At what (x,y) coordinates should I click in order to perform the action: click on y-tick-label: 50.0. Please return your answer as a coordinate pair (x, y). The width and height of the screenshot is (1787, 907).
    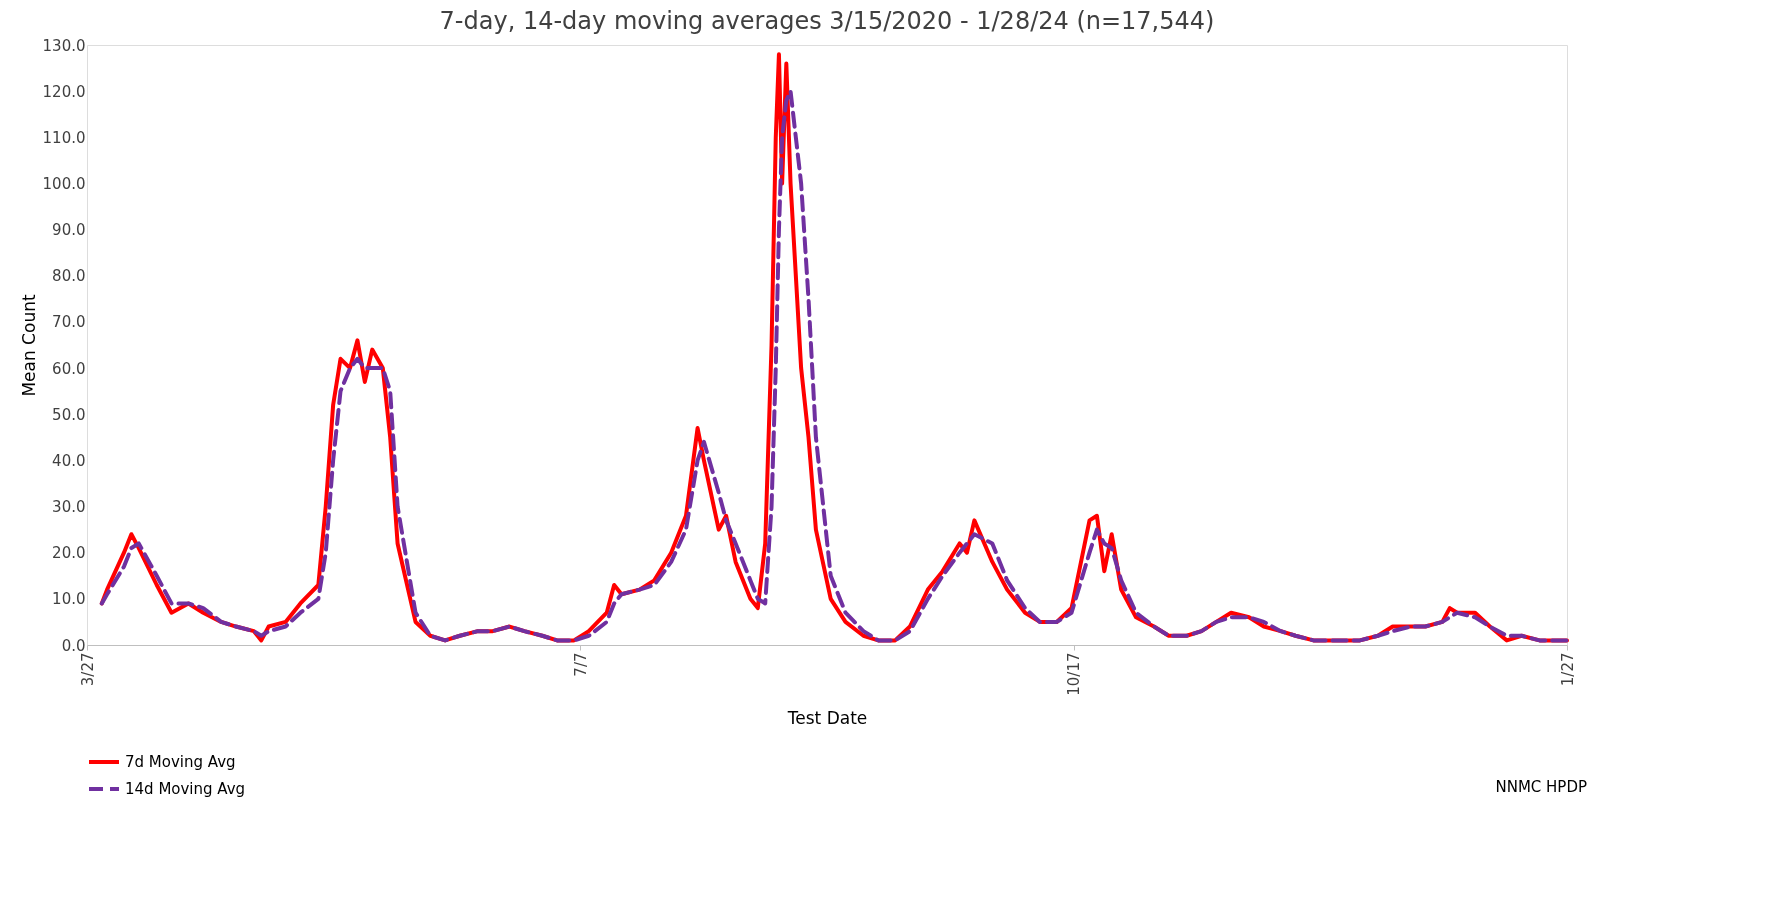
    Looking at the image, I should click on (69, 414).